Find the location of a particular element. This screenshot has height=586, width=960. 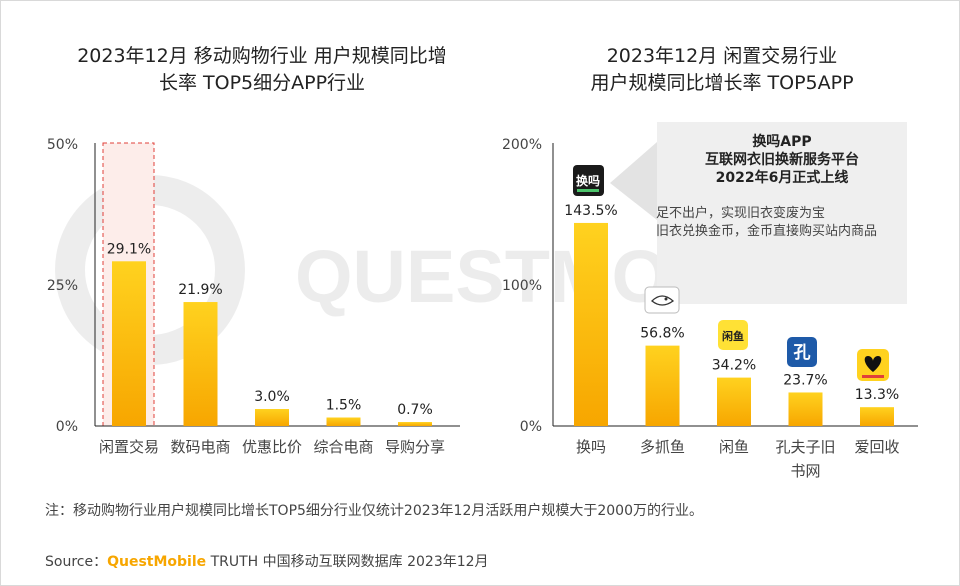

source-brand: QuestMobile is located at coordinates (156, 562).